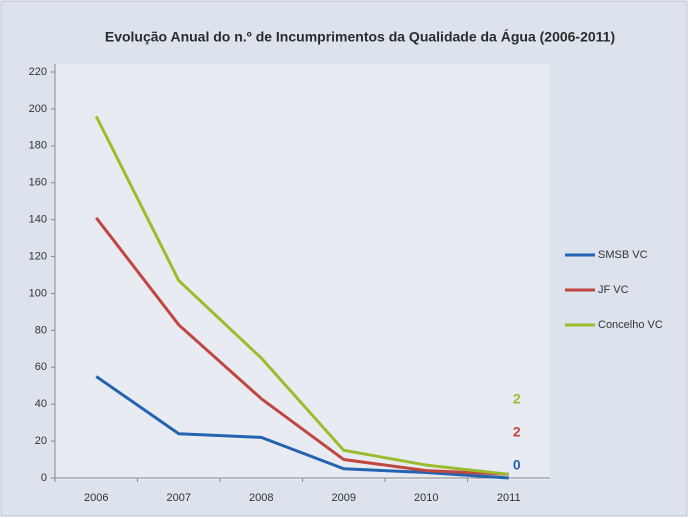 This screenshot has width=689, height=518. I want to click on y-tick-label: 200, so click(38, 109).